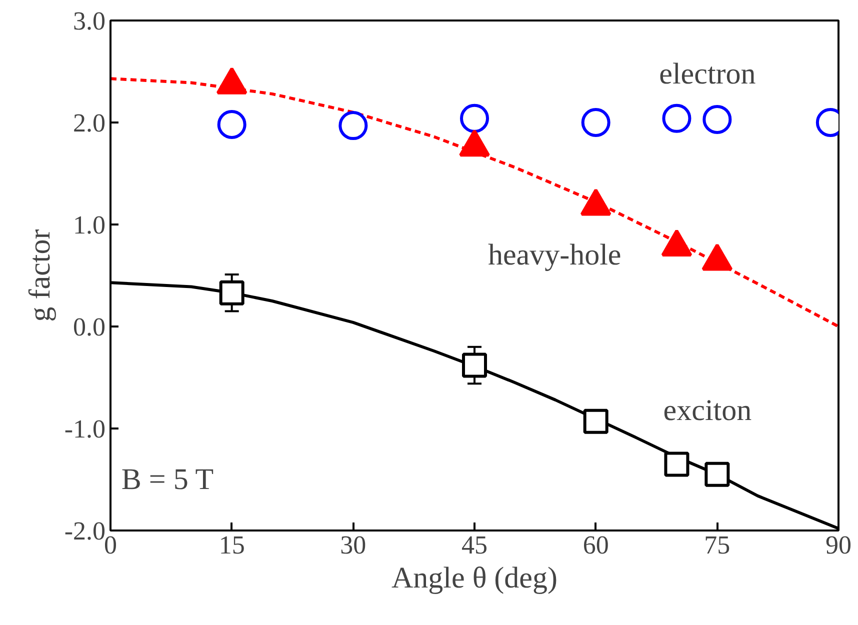 Image resolution: width=858 pixels, height=625 pixels. Describe the element at coordinates (167, 479) in the screenshot. I see `annotation: B = 5 T` at that location.